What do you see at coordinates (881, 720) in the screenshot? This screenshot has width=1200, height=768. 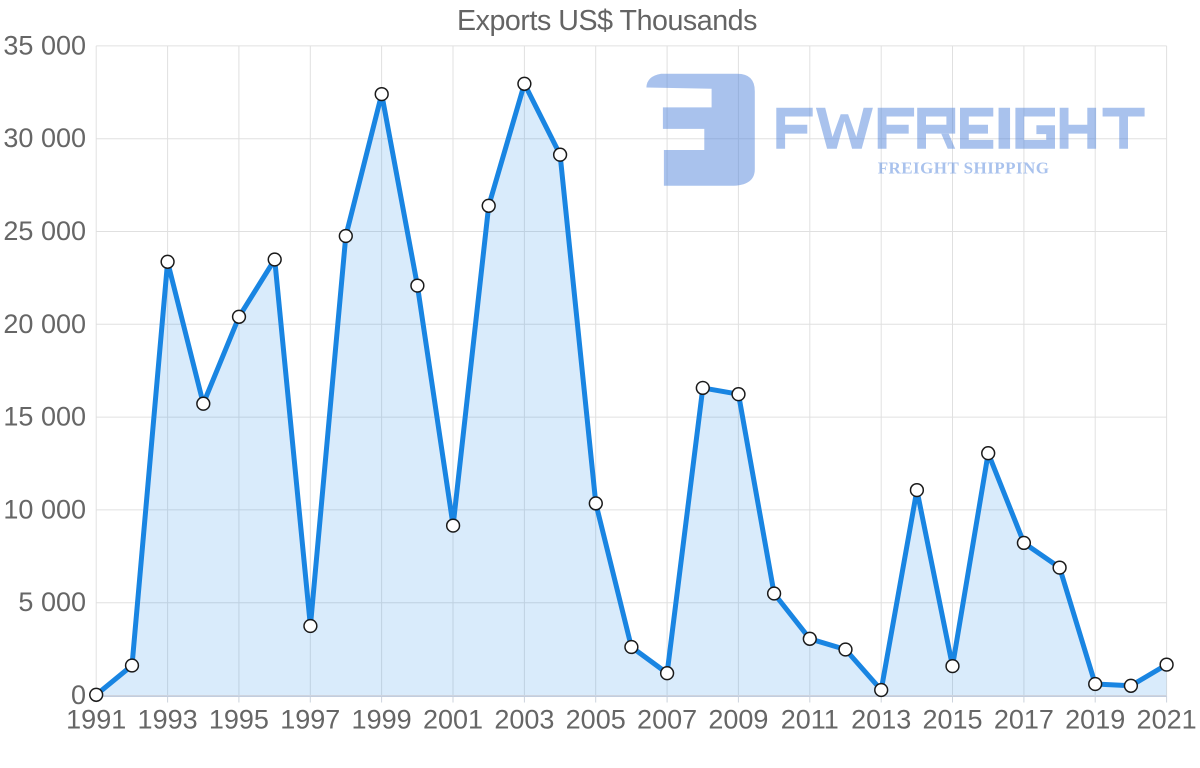 I see `svg-text: 2013` at bounding box center [881, 720].